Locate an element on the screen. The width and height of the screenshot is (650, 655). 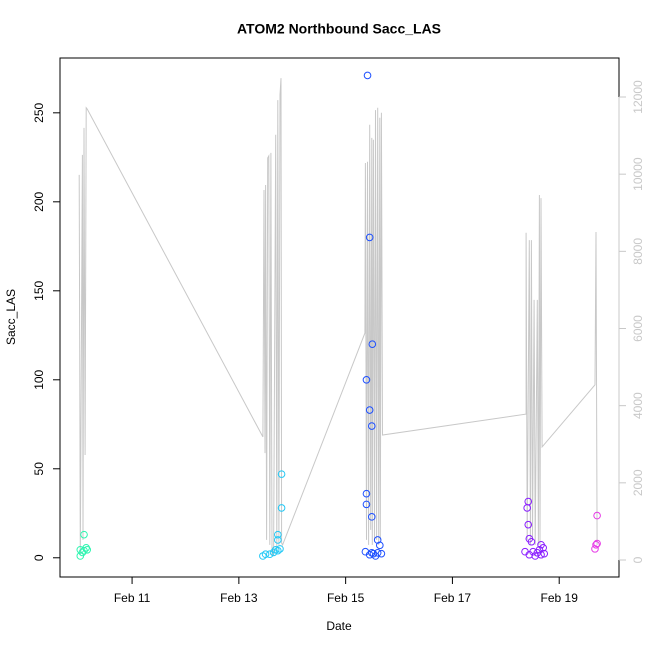
y-axis-label: Sacc_LAS is located at coordinates (11, 317).